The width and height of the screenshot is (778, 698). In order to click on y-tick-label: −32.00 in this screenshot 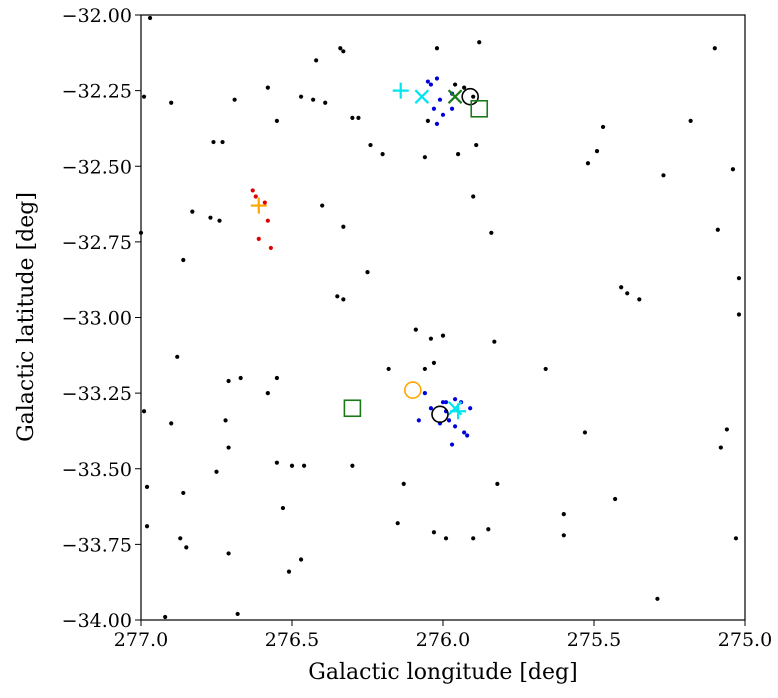, I will do `click(97, 16)`.